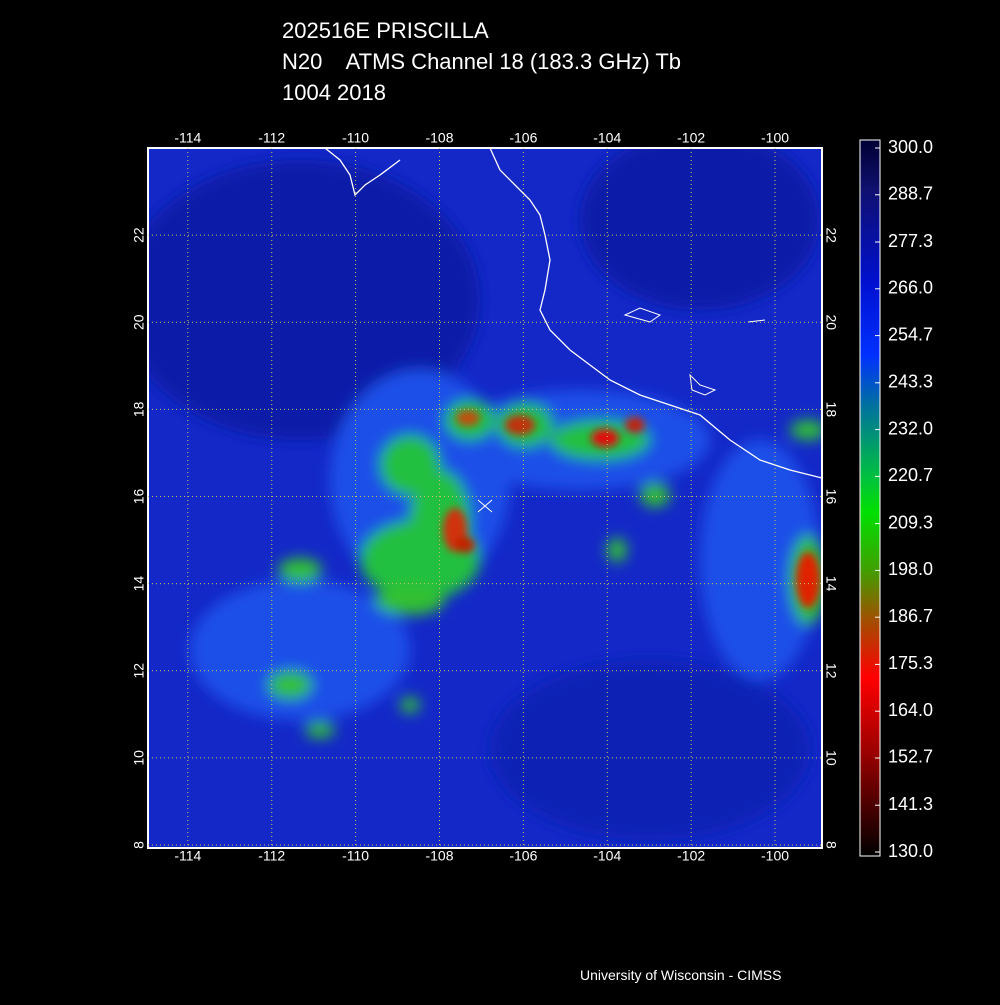 The height and width of the screenshot is (1005, 1000). Describe the element at coordinates (910, 710) in the screenshot. I see `colorbar-label: 164.0` at that location.